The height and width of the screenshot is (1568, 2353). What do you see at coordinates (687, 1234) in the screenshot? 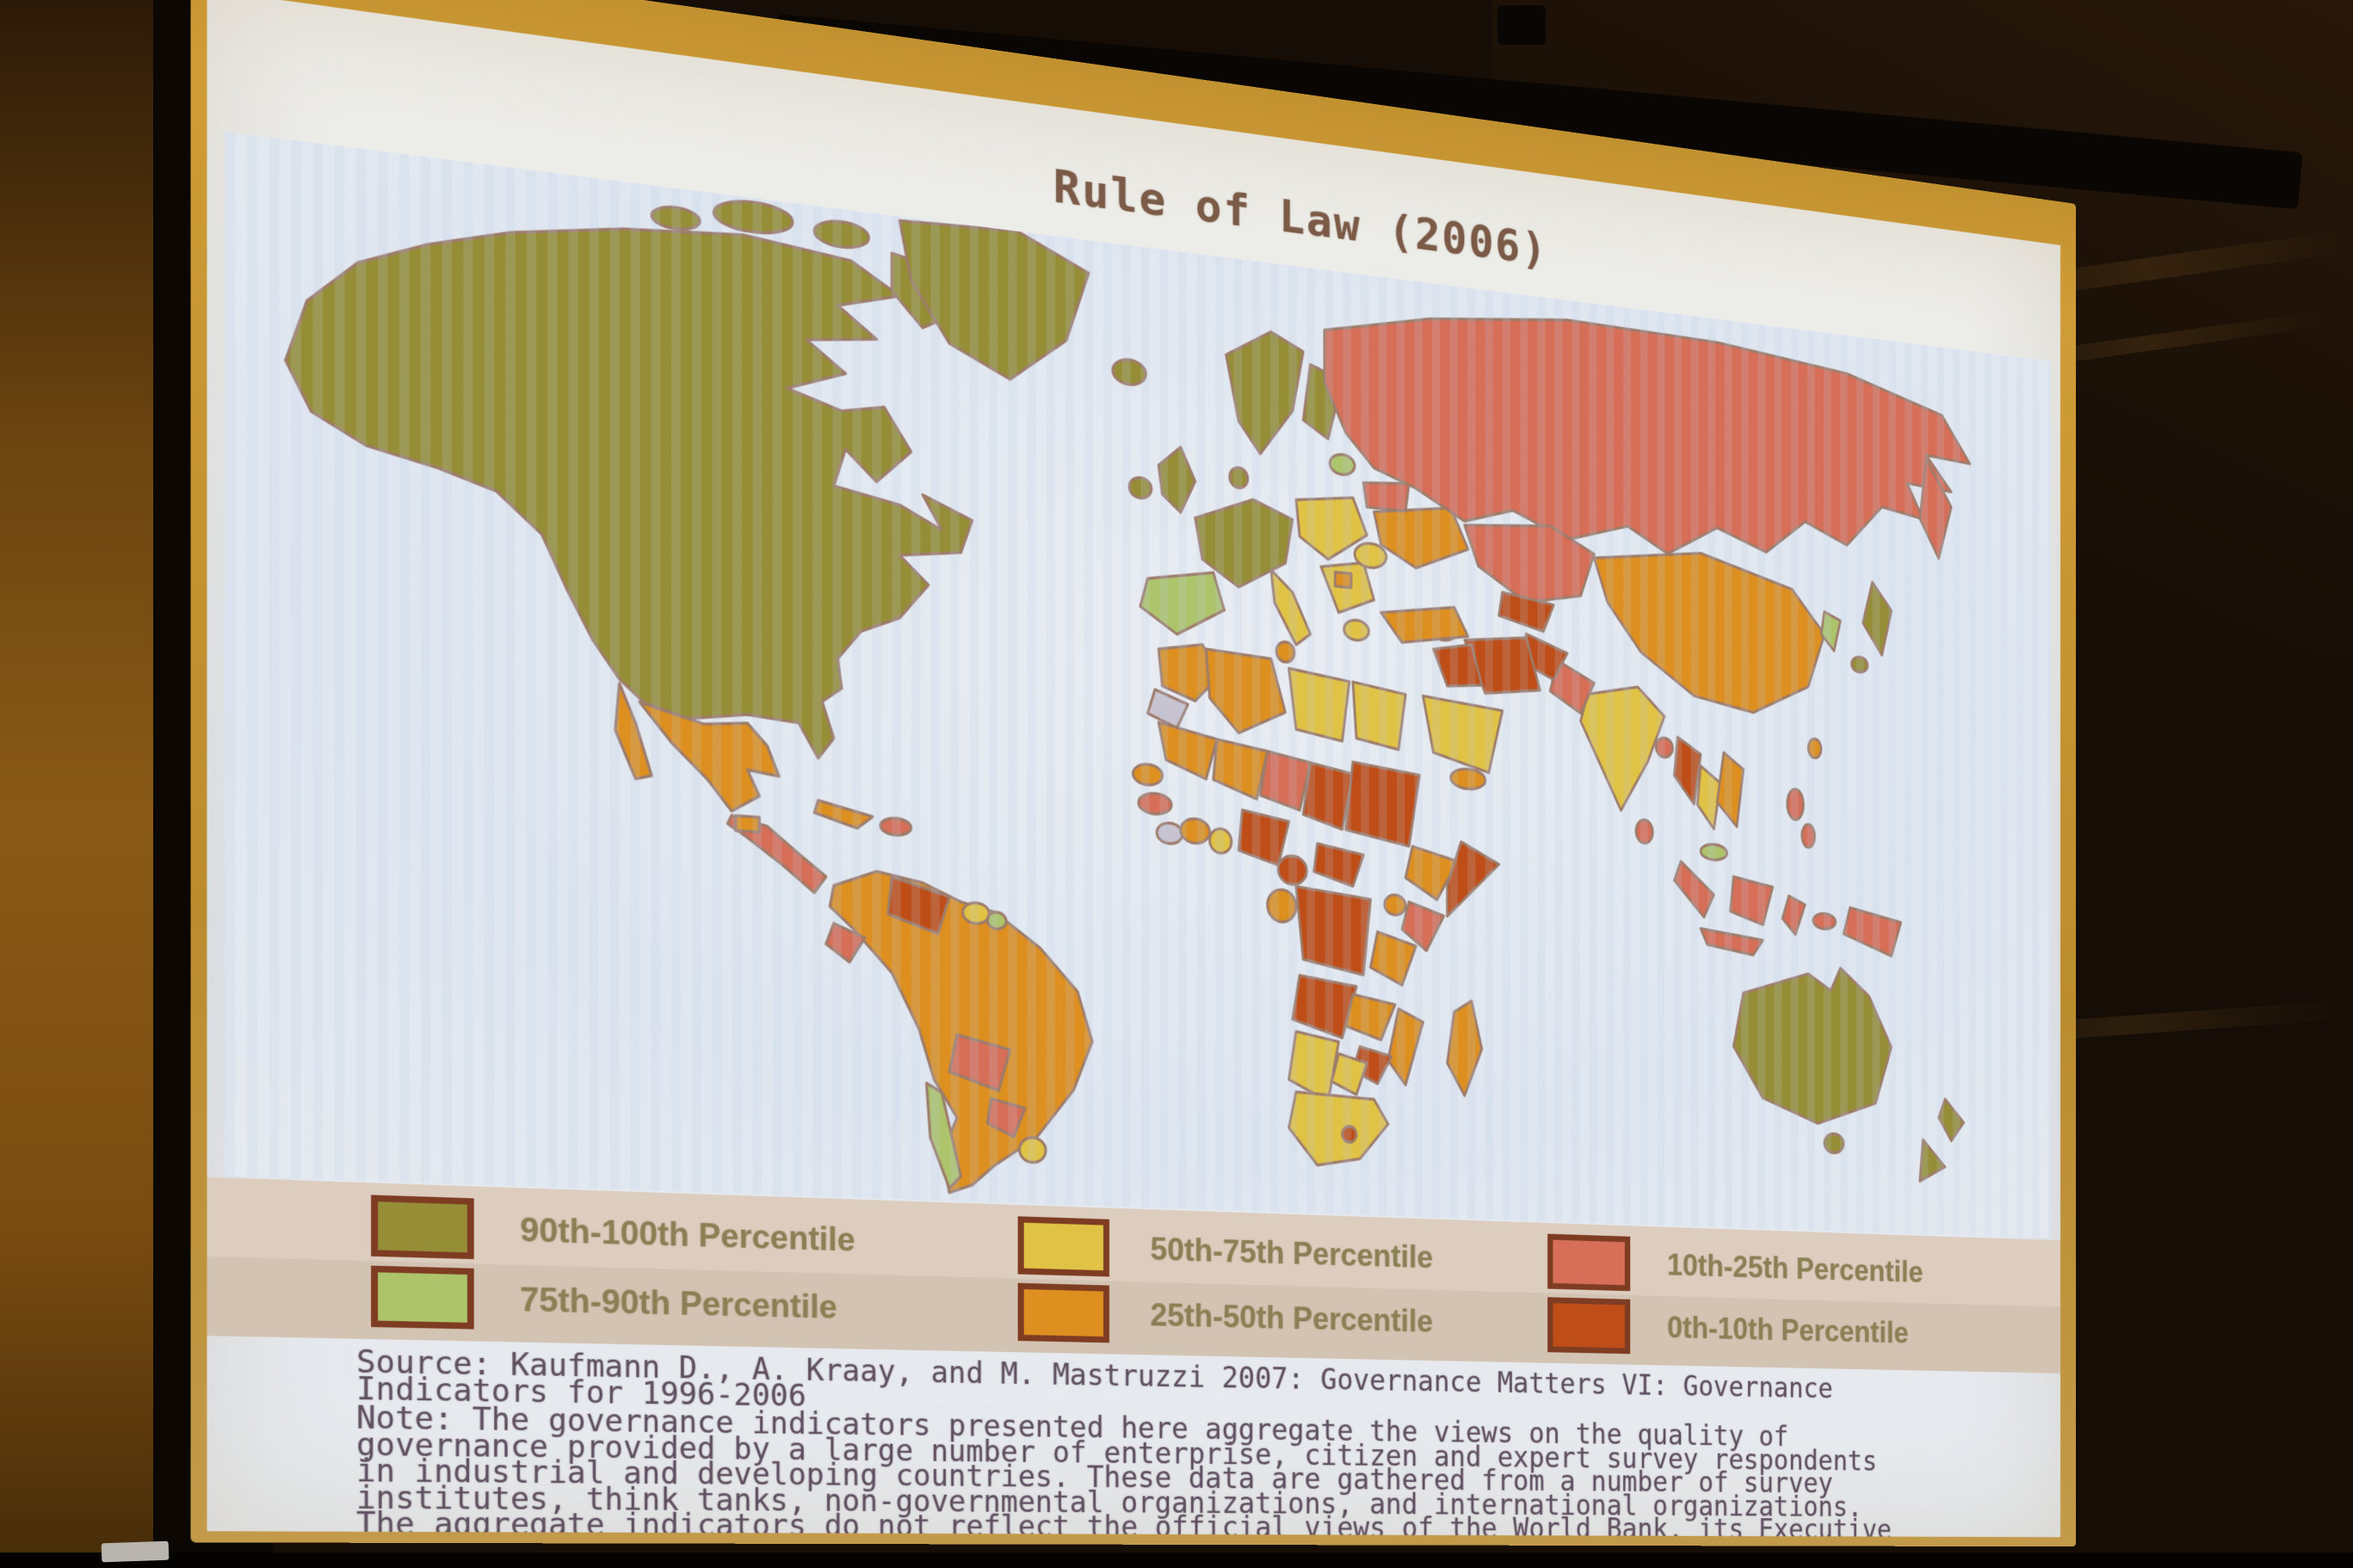
I see `legend-label: 90th-100th Percentile` at bounding box center [687, 1234].